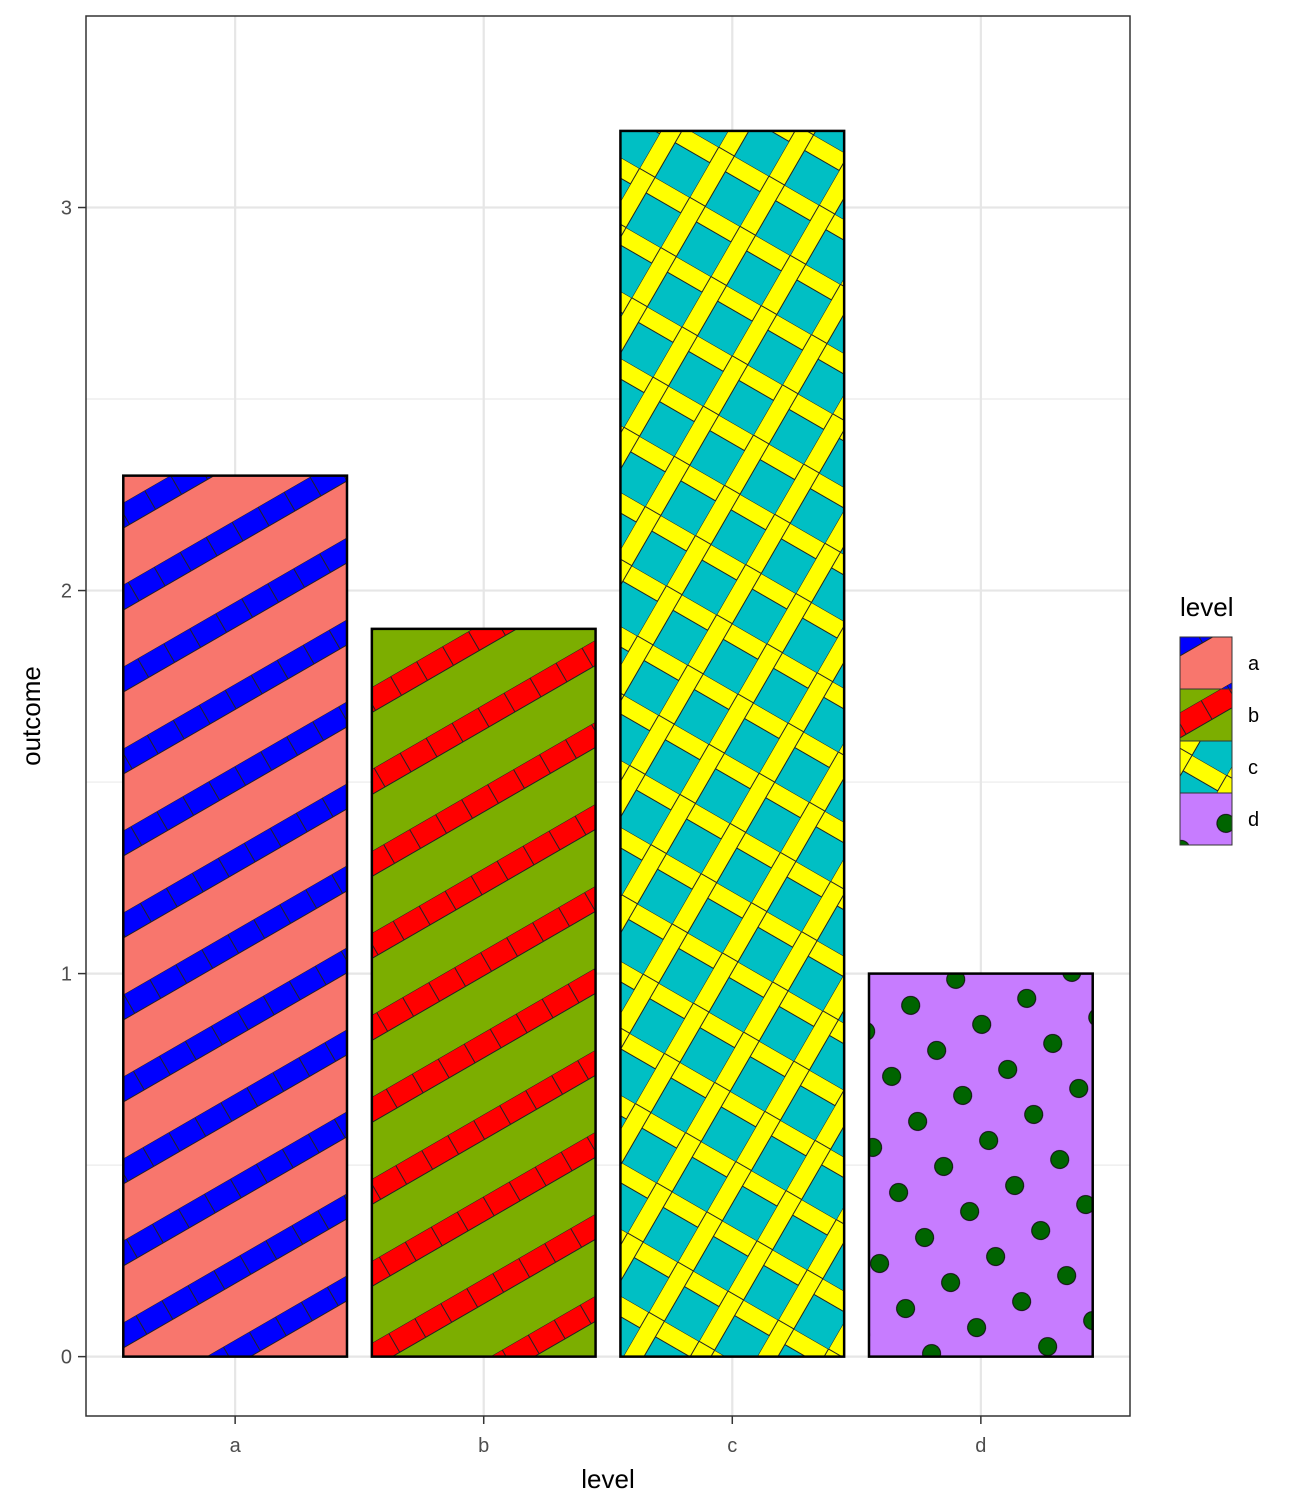 The height and width of the screenshot is (1512, 1296). I want to click on legend-key-b, so click(1206, 715).